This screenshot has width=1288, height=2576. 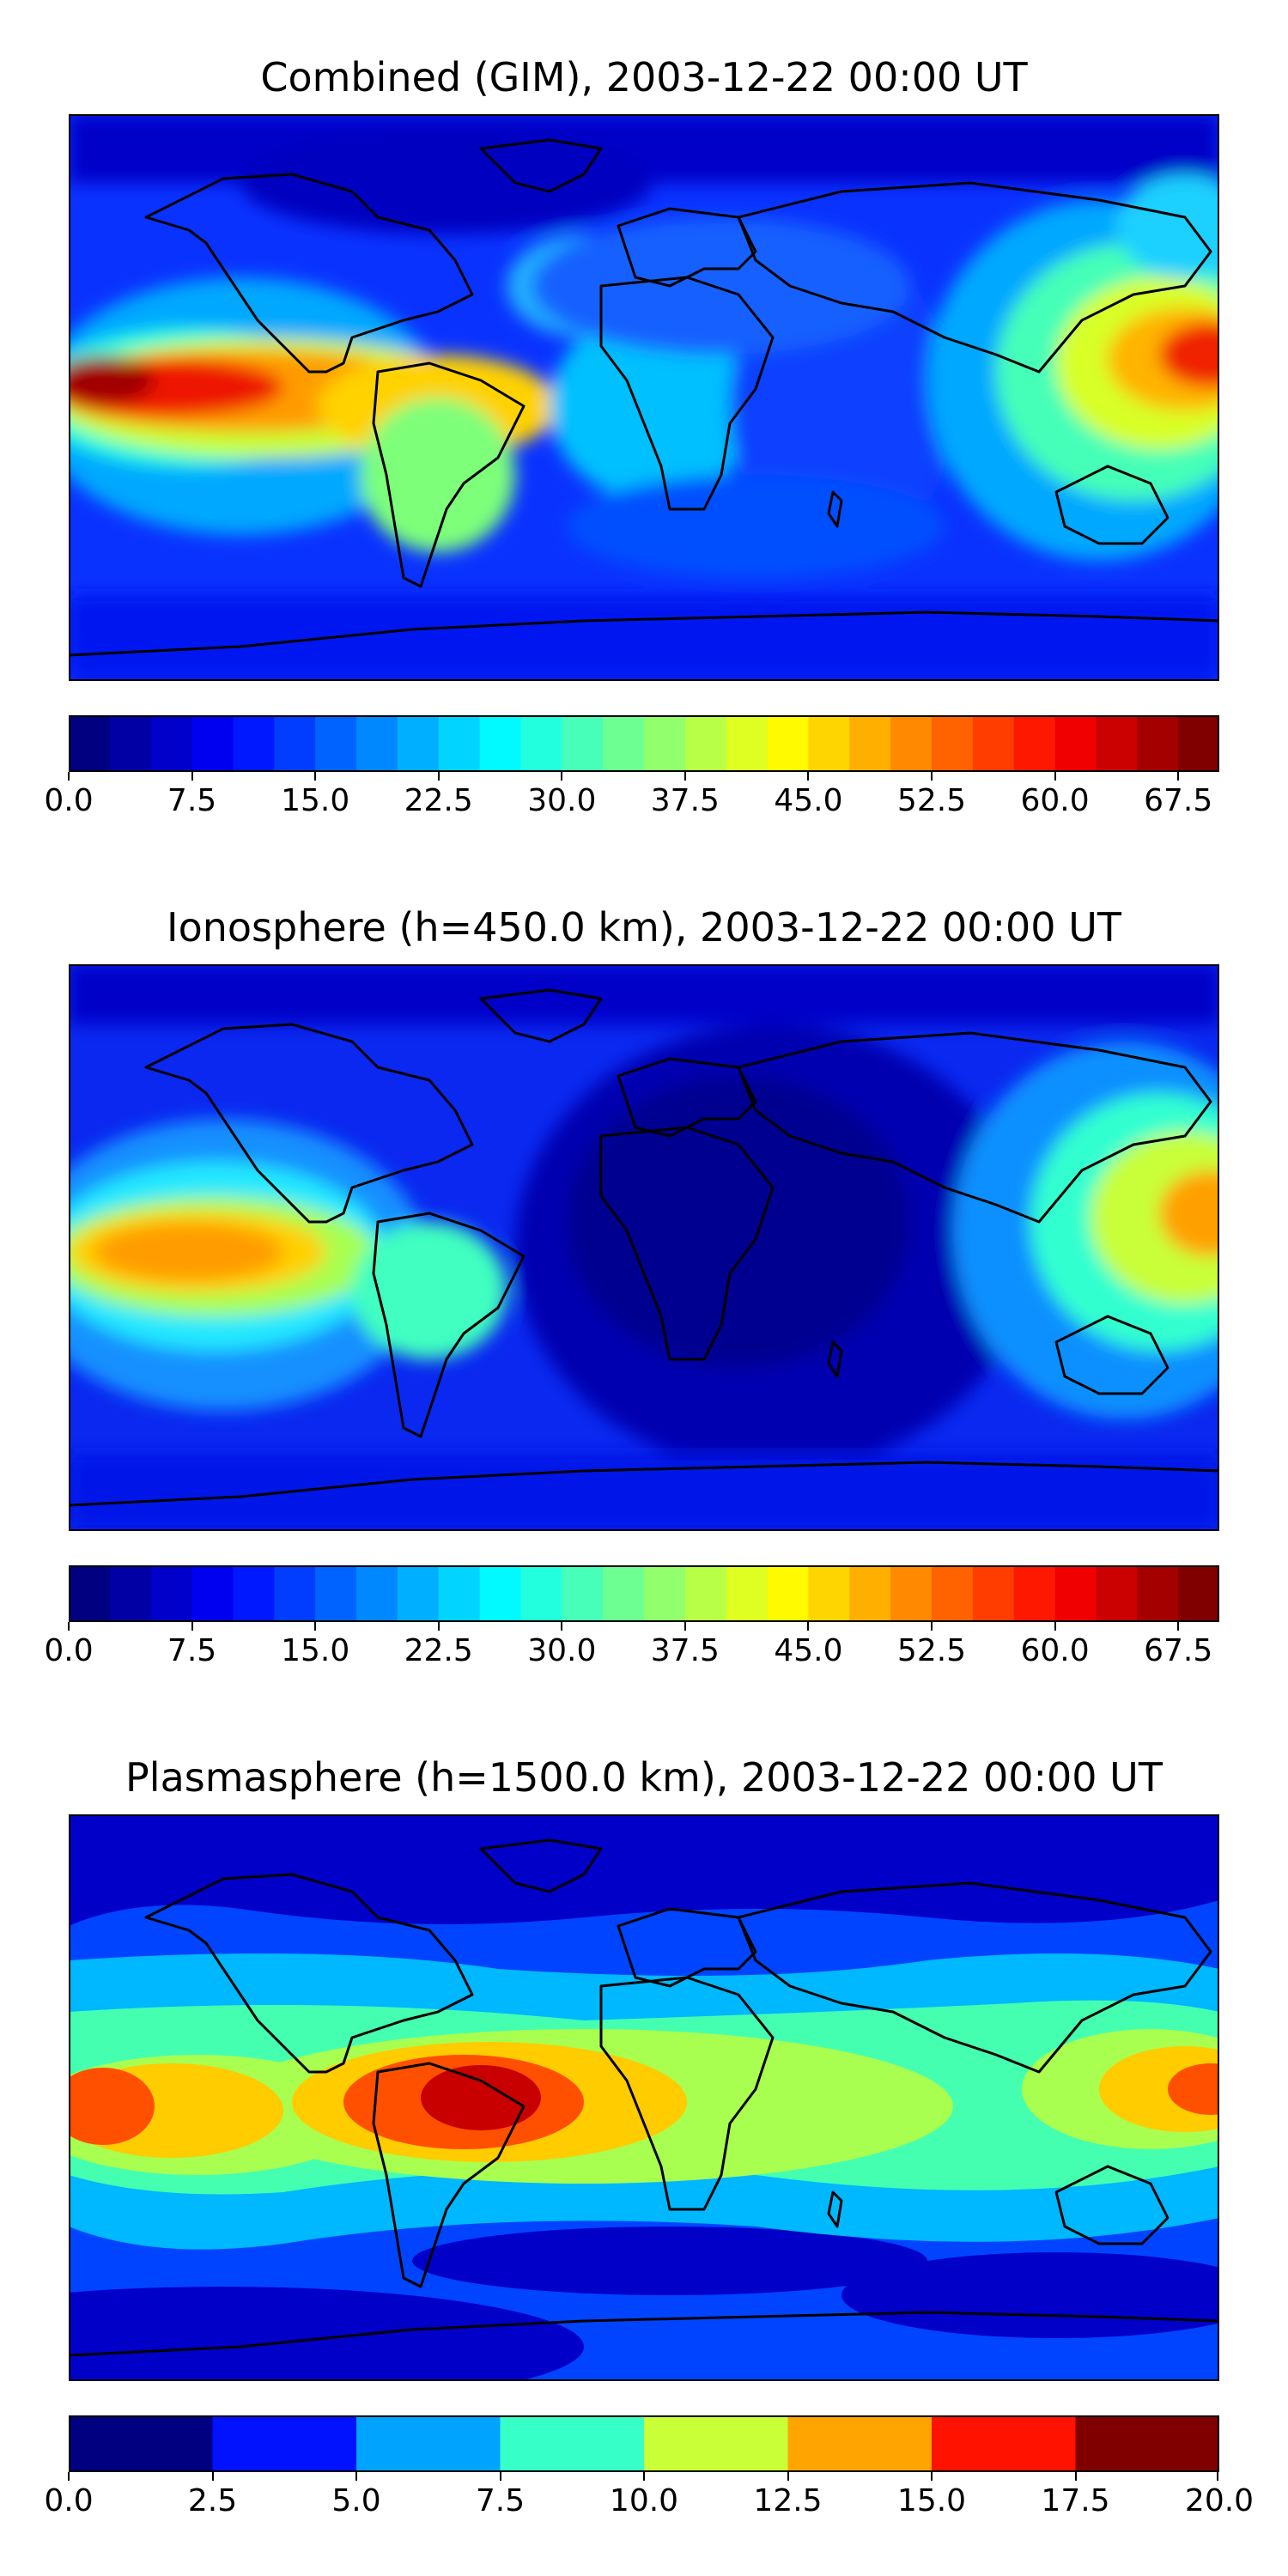 I want to click on colorbar-ticks-combined: 0.0 7.5 15.0 22.5 30.0 37.5 45.0 52.5 60.0 67.5, so click(x=631, y=802).